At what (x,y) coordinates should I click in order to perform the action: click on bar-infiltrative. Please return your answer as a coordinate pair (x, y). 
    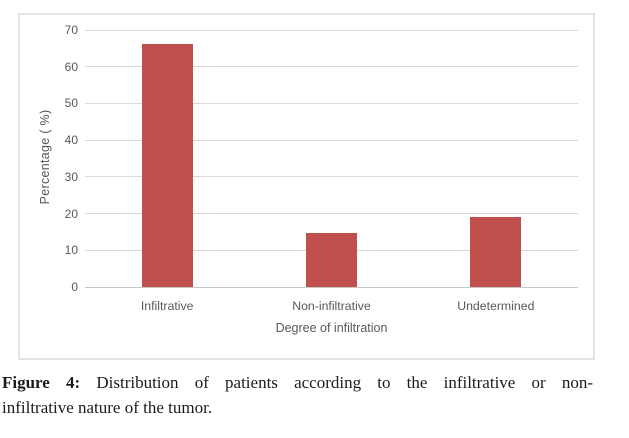
    Looking at the image, I should click on (167, 165).